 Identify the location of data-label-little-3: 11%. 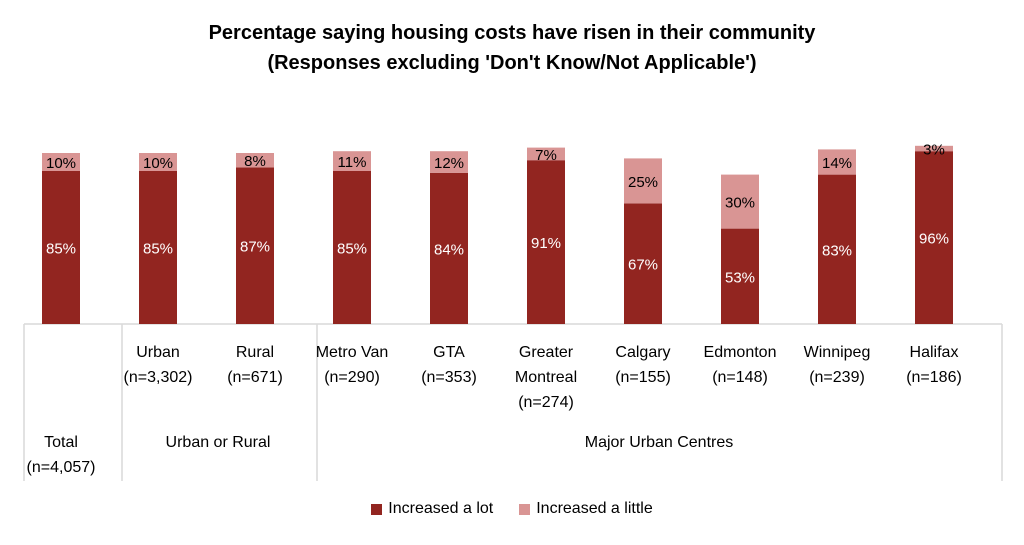
(352, 162).